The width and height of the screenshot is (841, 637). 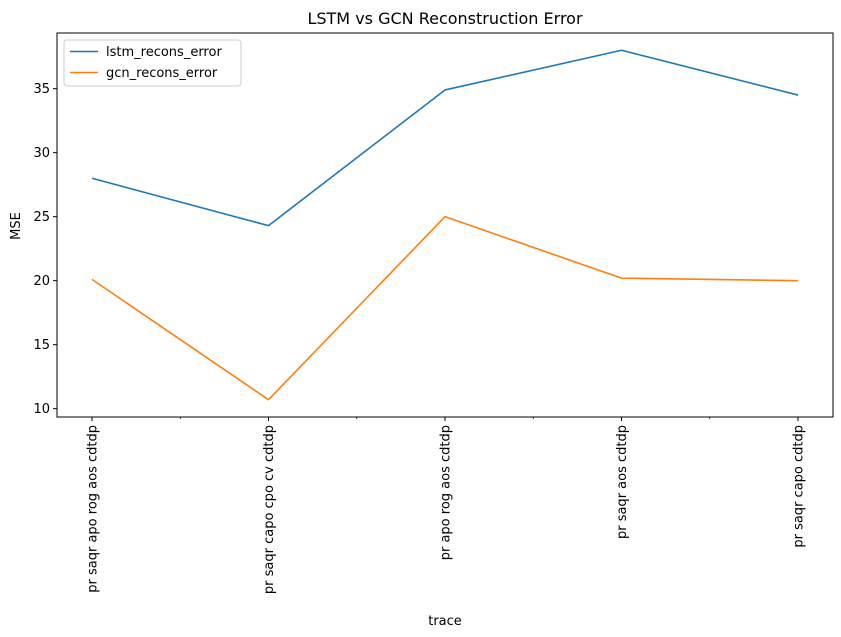 I want to click on legend: lstm_recons_error gcn_recons_error, so click(x=152, y=63).